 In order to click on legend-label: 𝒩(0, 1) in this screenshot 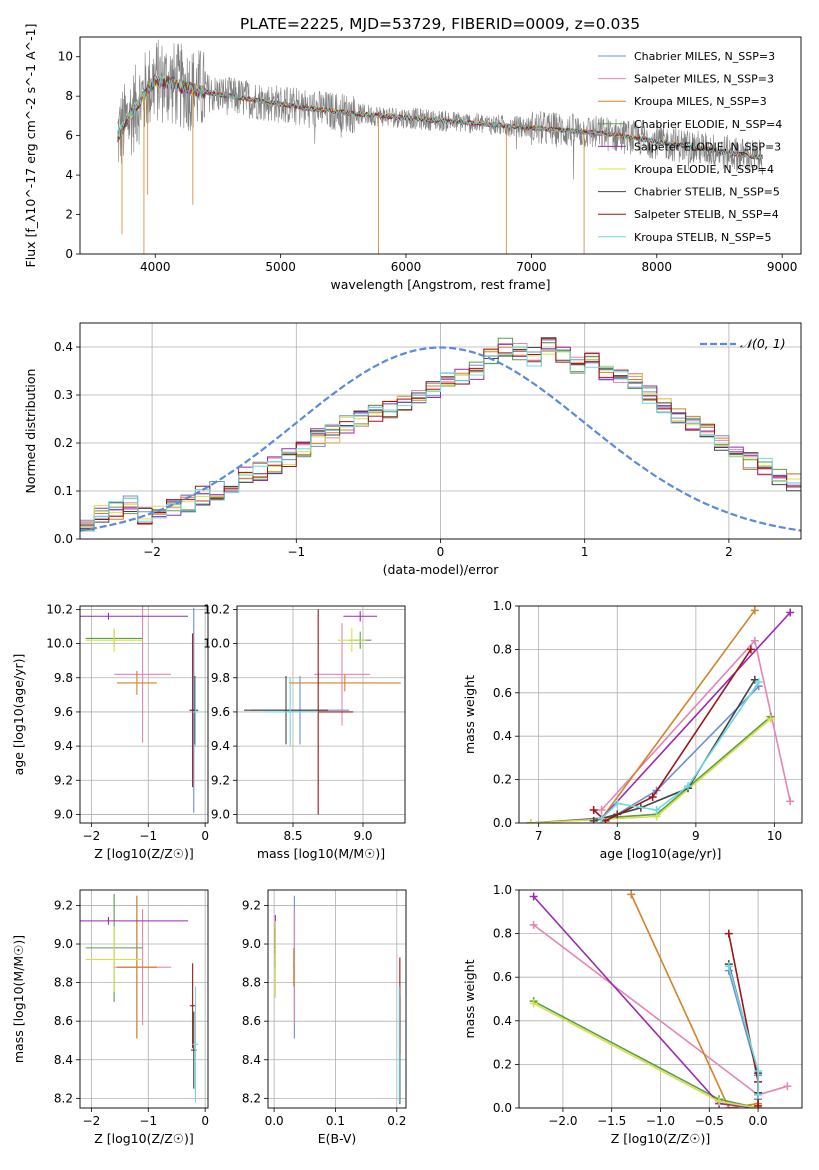, I will do `click(763, 343)`.